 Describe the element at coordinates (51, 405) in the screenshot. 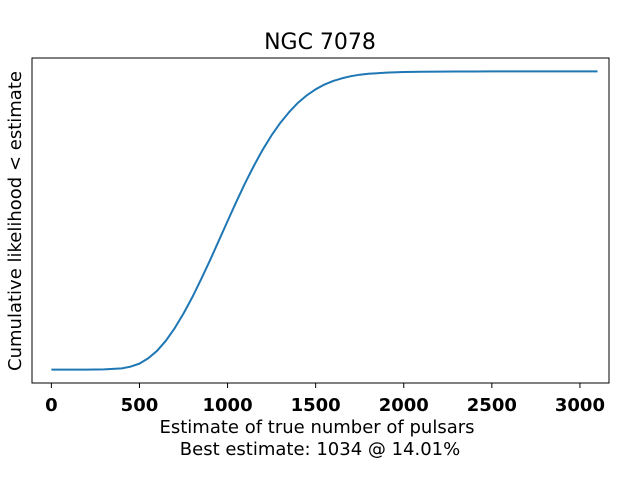

I see `x-tick-label: 0` at that location.